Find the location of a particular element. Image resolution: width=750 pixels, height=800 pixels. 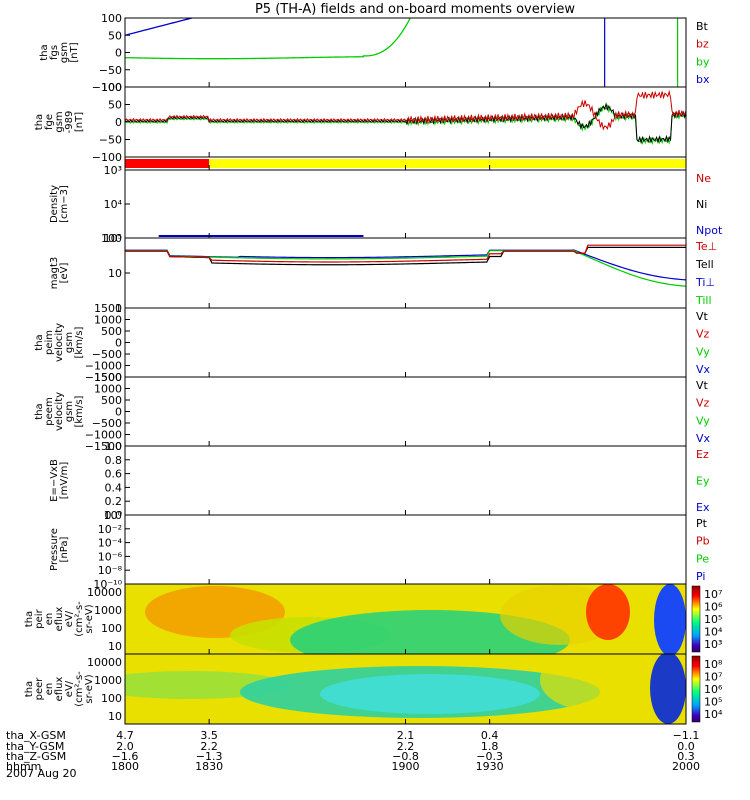

footer-value: 1.8 is located at coordinates (490, 746).